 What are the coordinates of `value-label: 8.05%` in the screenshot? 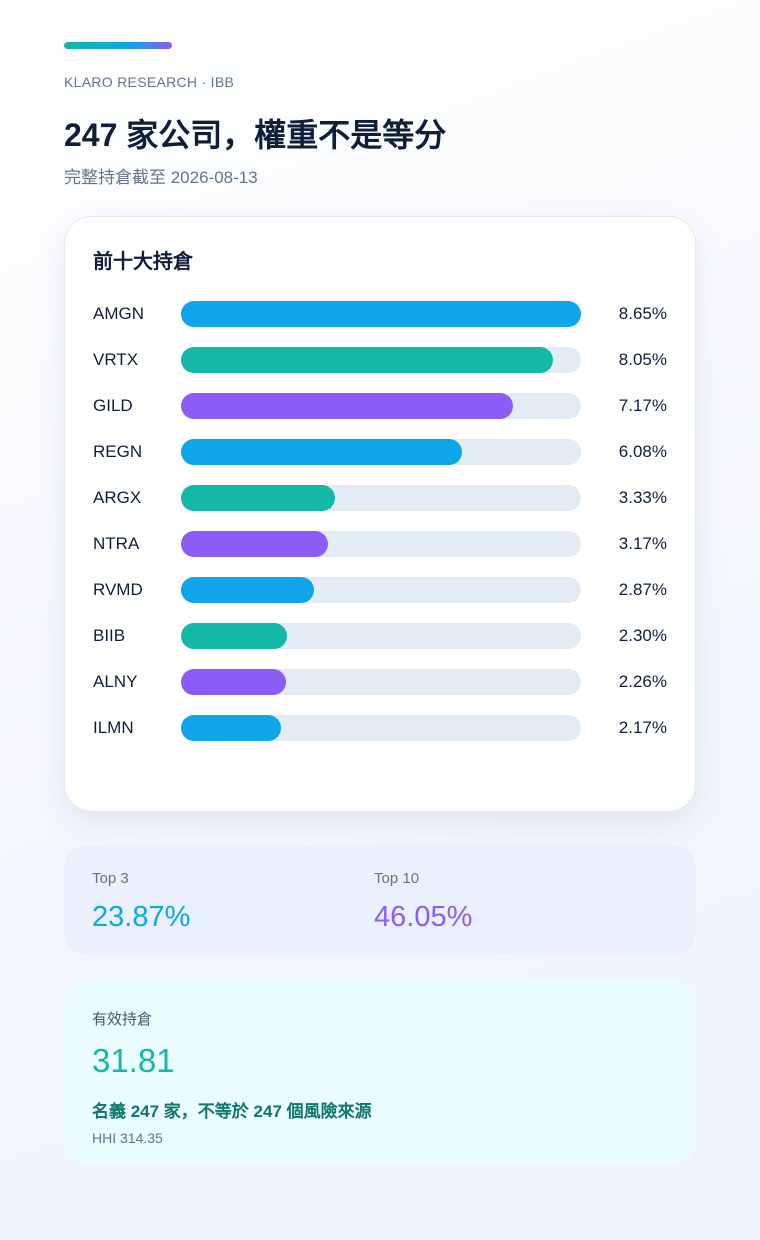 It's located at (642, 359).